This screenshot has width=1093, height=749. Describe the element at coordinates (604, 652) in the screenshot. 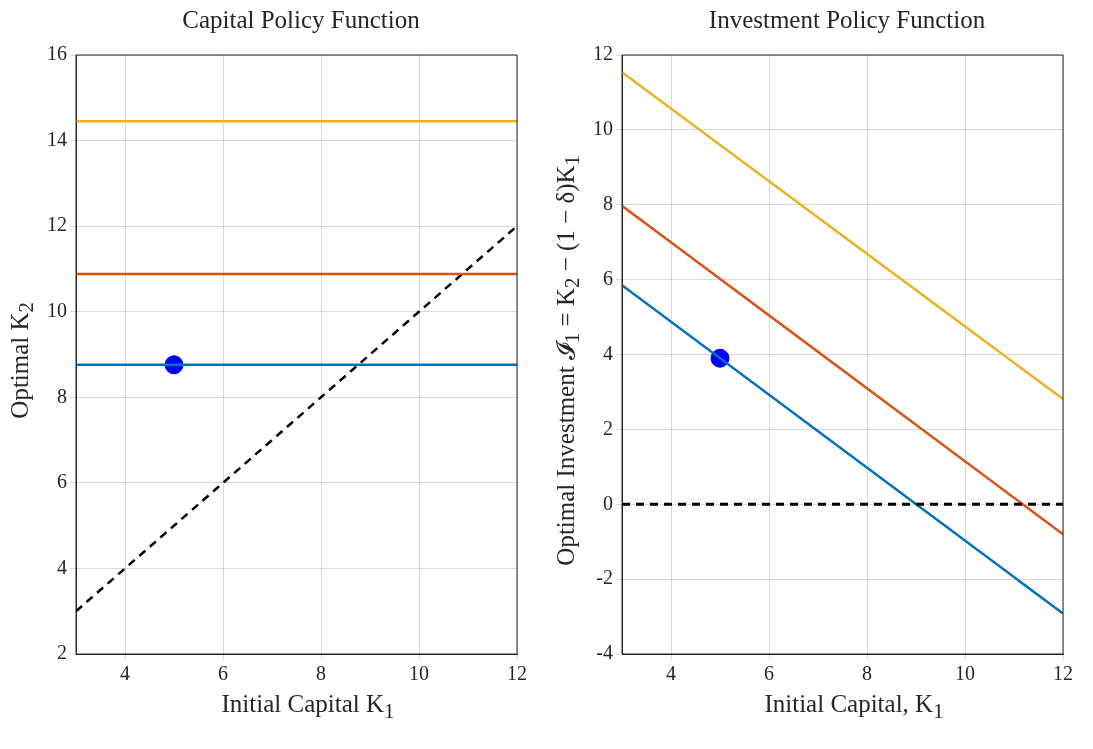

I see `y-tick-label: -4` at that location.